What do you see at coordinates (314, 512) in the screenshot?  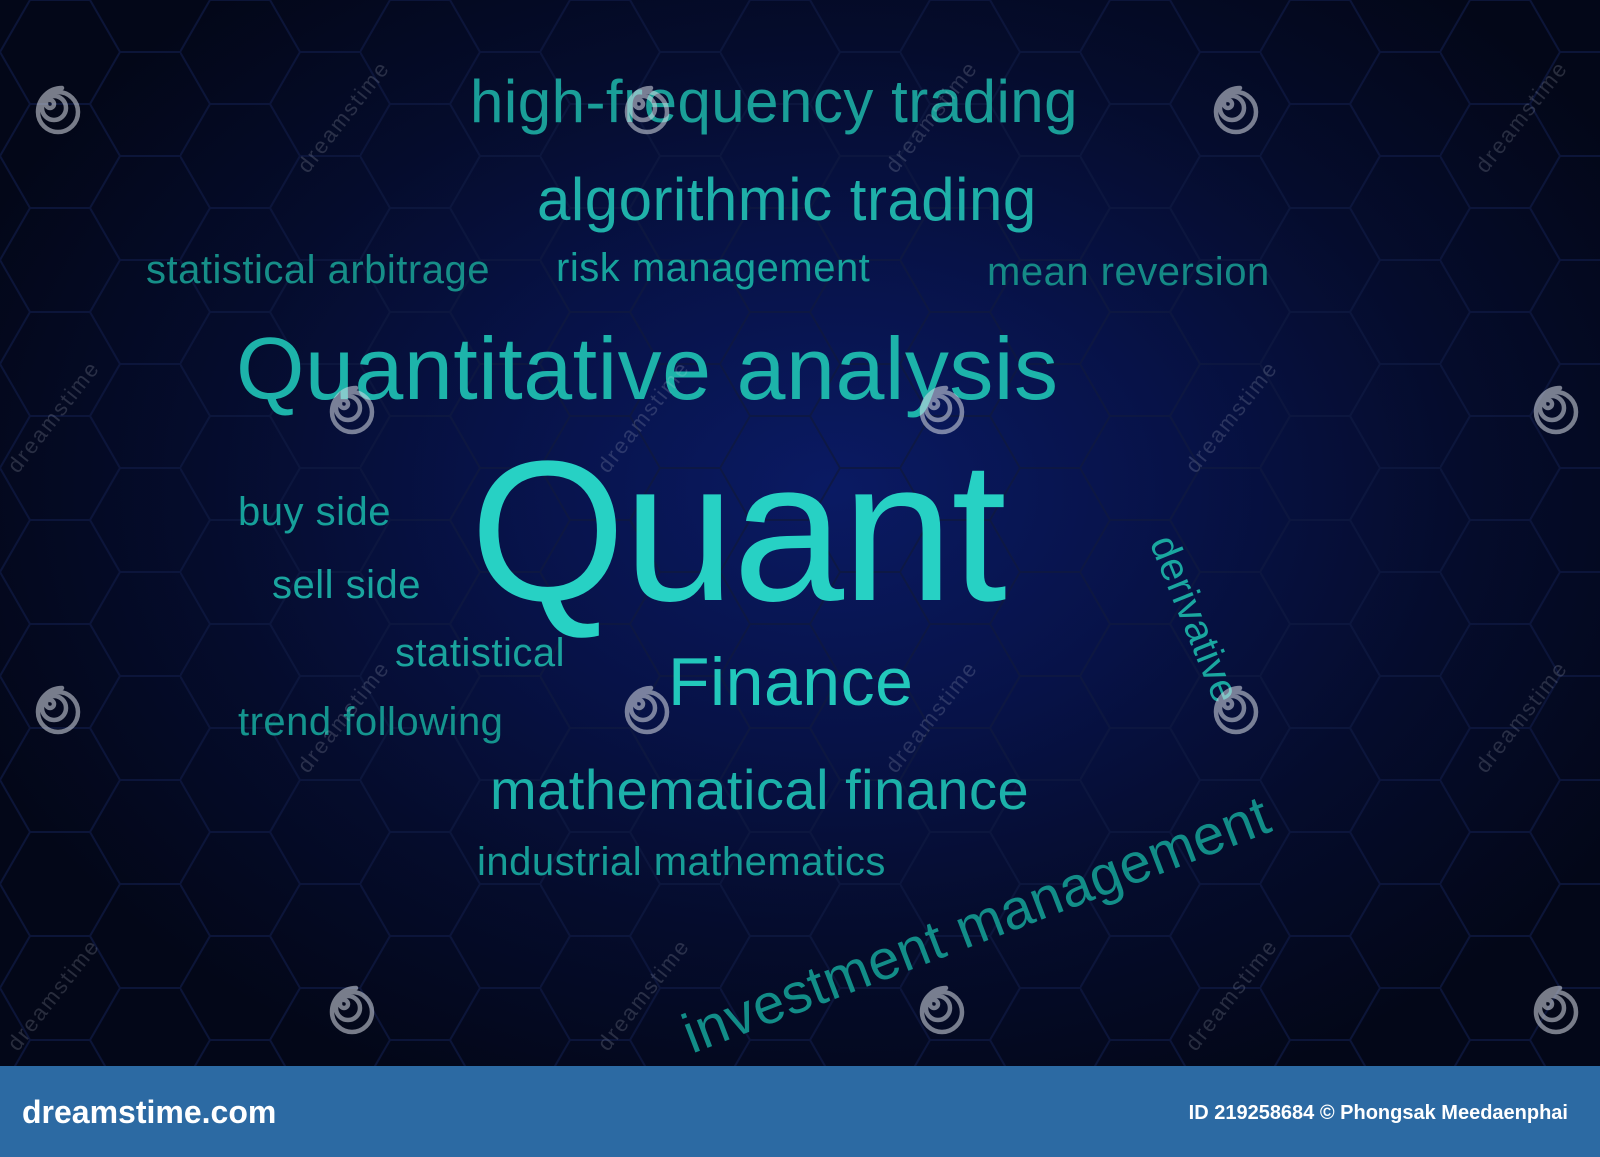 I see `word-buy-side: buy side` at bounding box center [314, 512].